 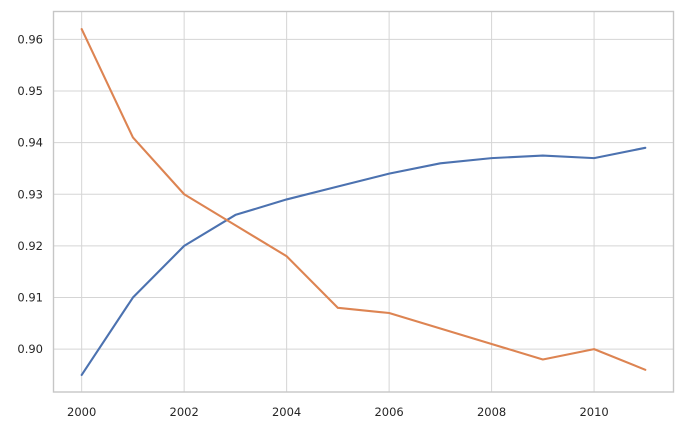 I want to click on x-tick-label: 2000, so click(x=81, y=412).